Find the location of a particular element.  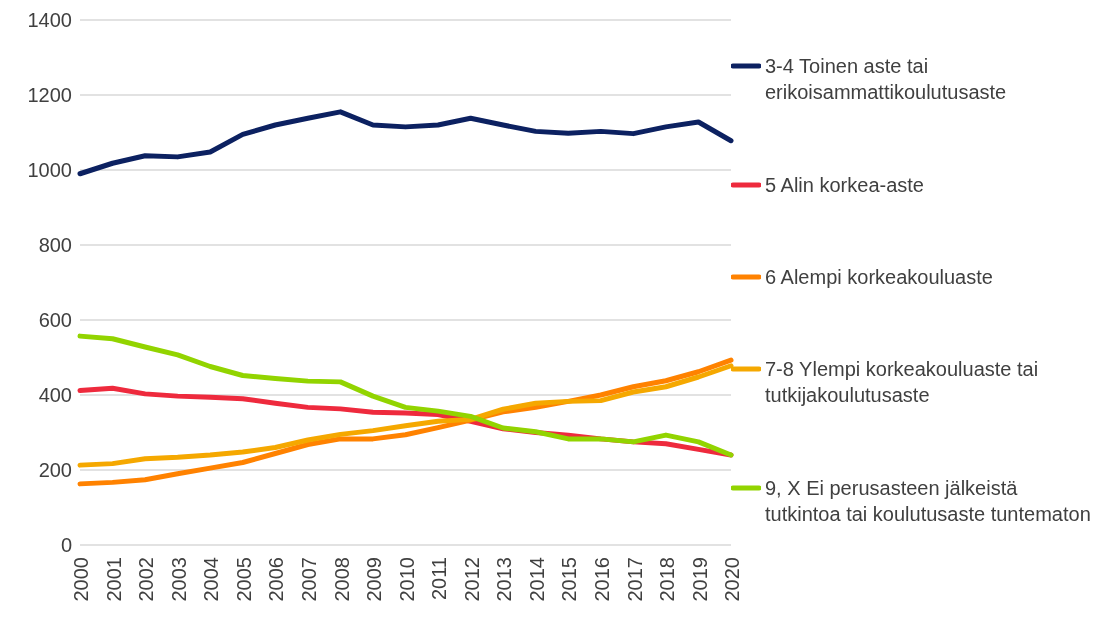

x-tick-label: 2005 is located at coordinates (243, 579).